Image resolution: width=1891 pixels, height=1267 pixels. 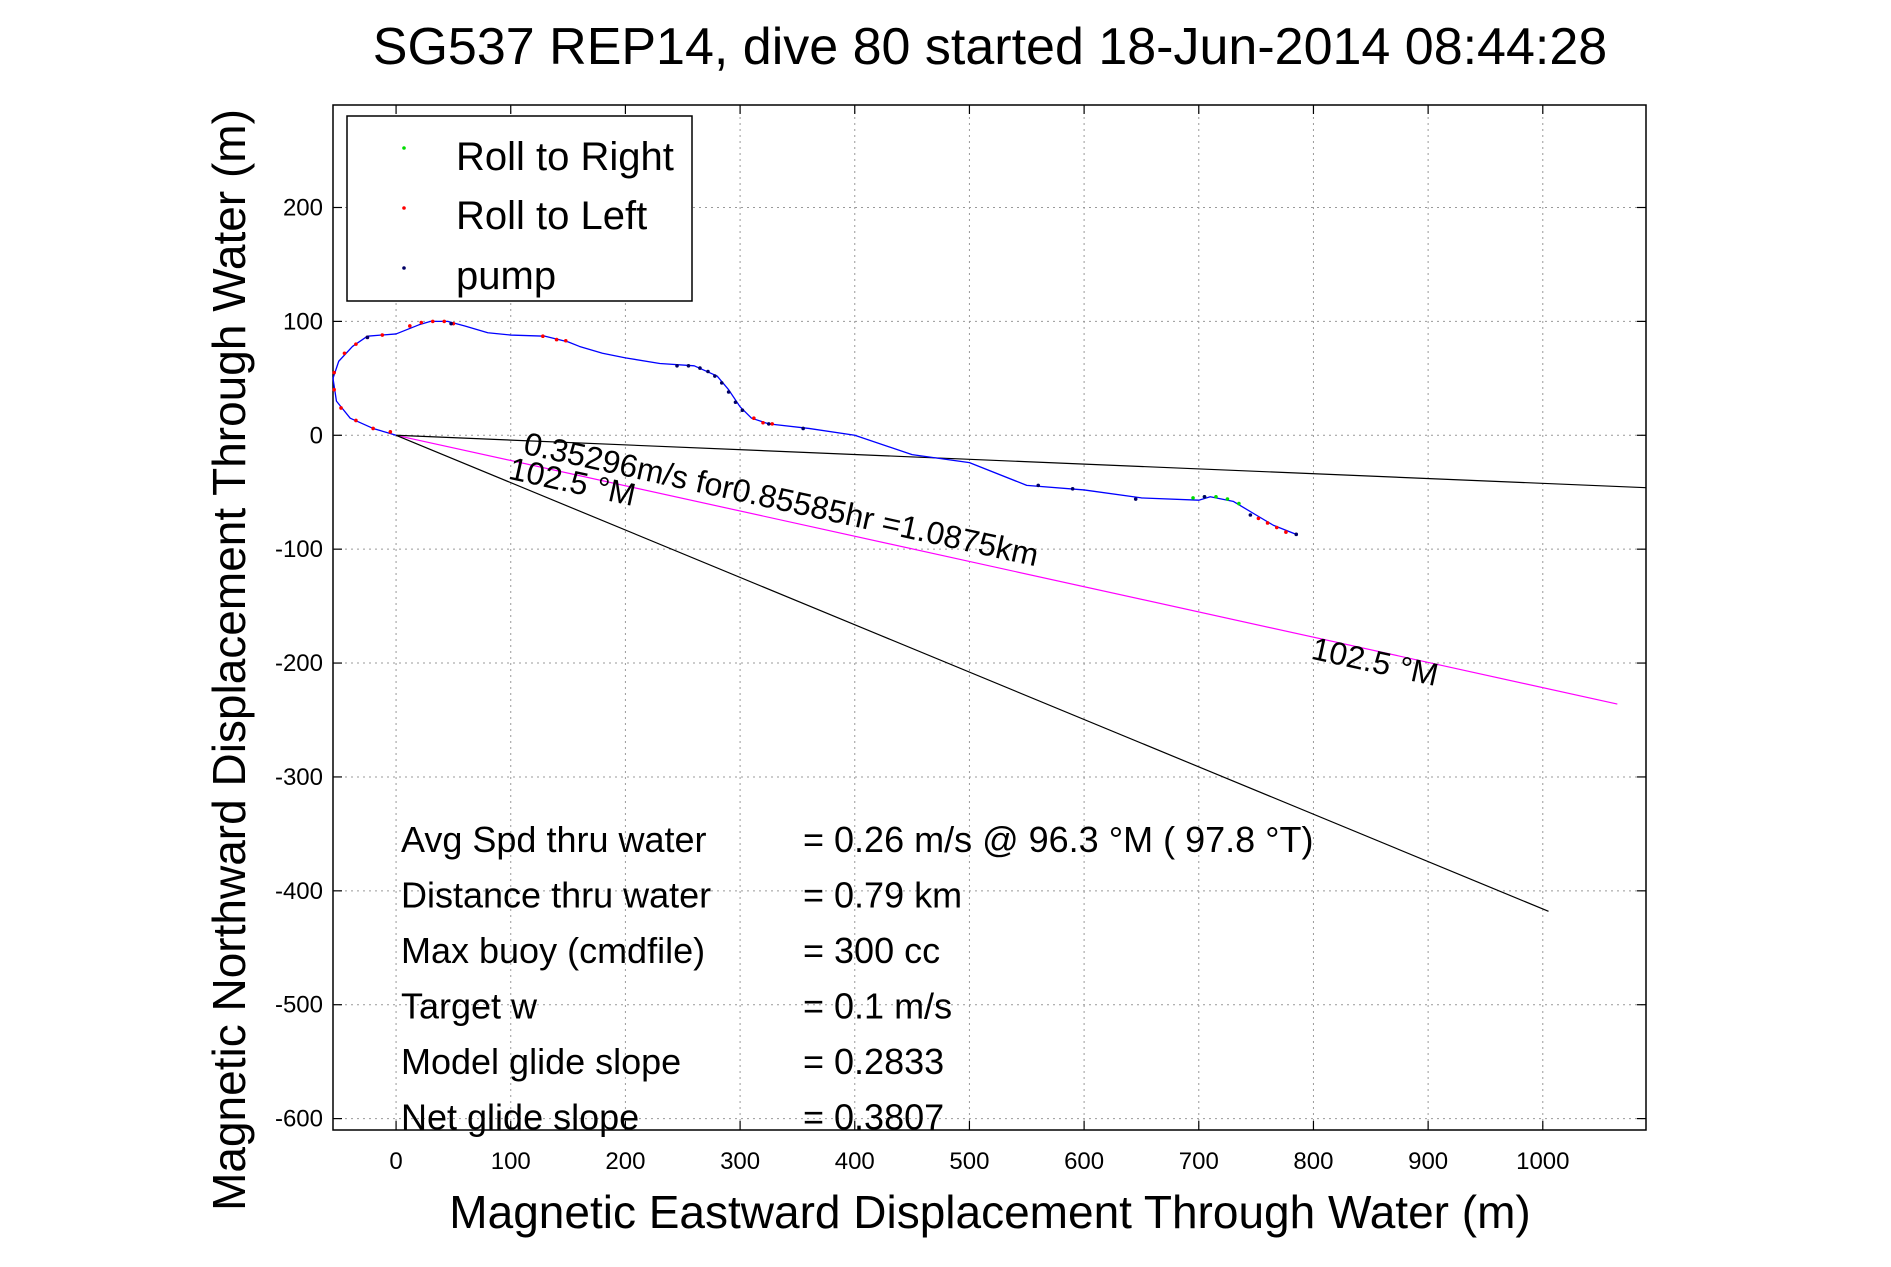 What do you see at coordinates (1428, 1161) in the screenshot?
I see `x-tick-label: 900` at bounding box center [1428, 1161].